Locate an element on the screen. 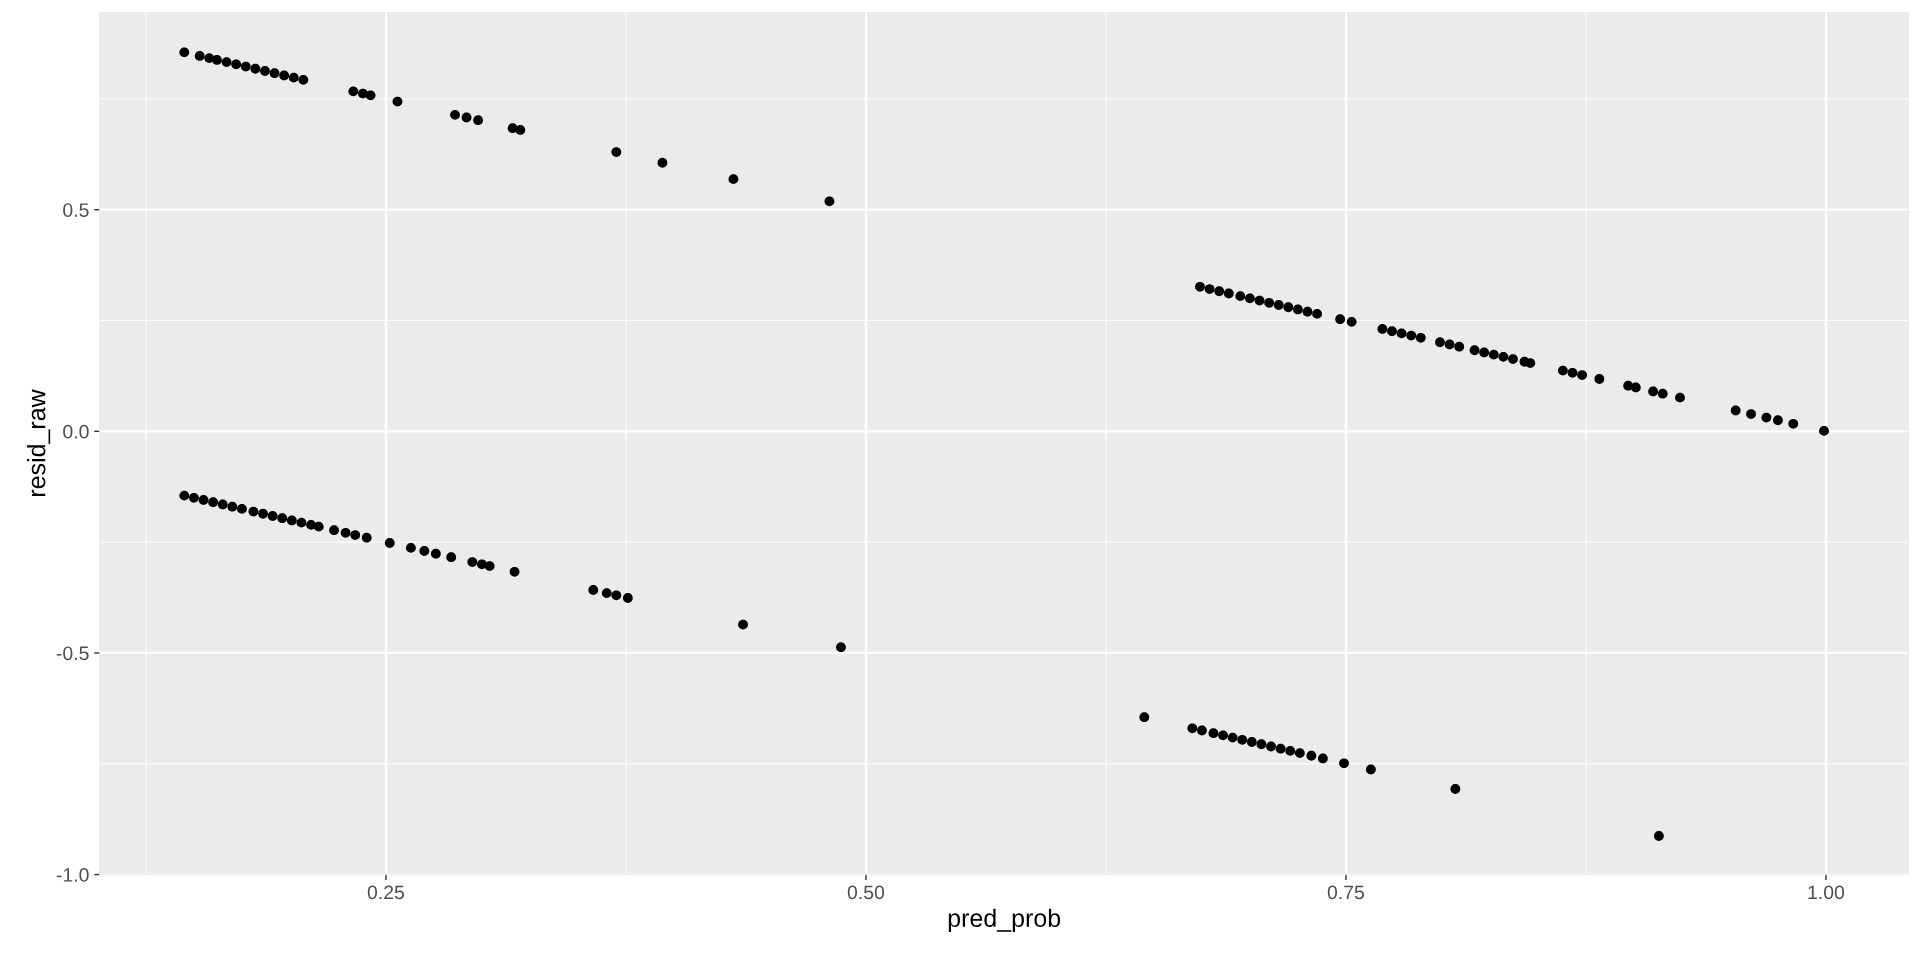 The height and width of the screenshot is (960, 1920). x-tick-label: 0.50 is located at coordinates (866, 892).